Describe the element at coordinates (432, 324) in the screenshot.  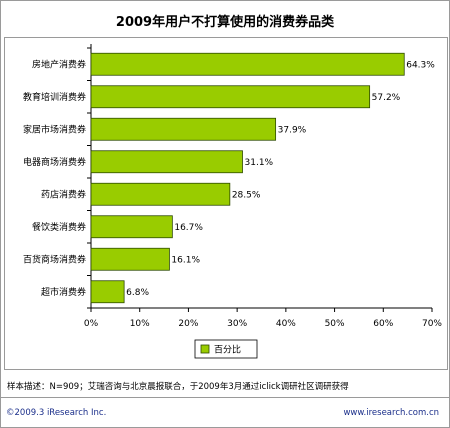
I see `x-tick-label: 70%` at that location.